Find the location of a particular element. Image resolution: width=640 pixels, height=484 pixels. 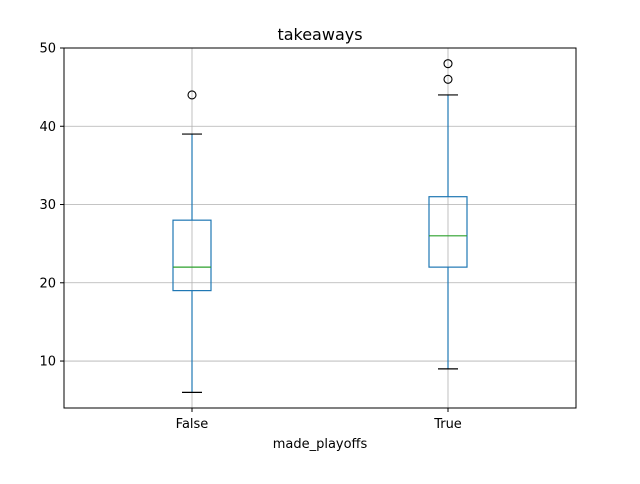

x-tick-label: True is located at coordinates (447, 424).